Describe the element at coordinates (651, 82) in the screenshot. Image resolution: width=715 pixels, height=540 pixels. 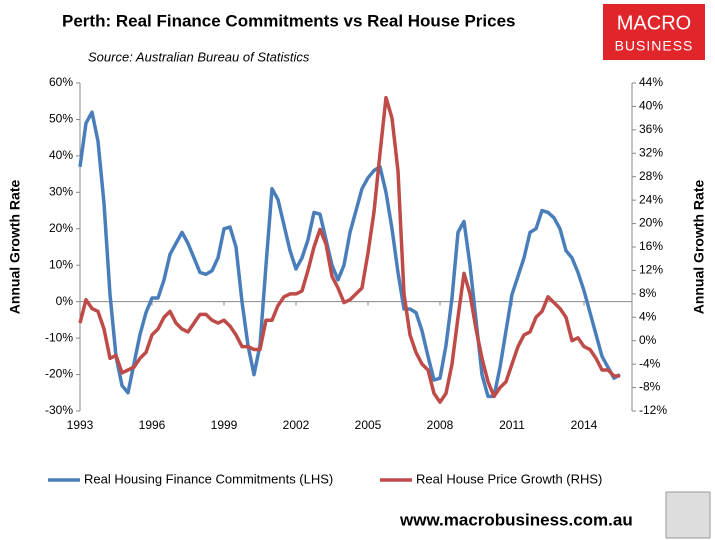
I see `y2-tick-label: 44%` at that location.